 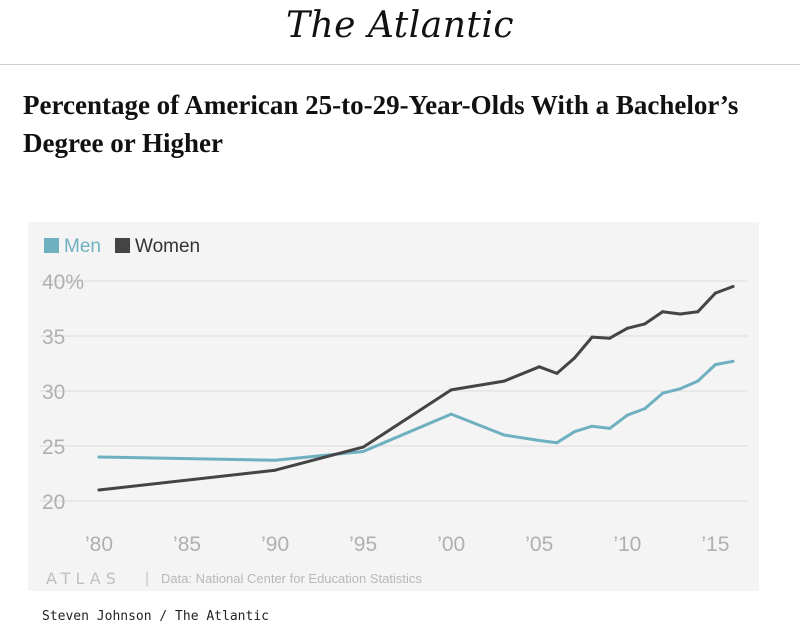 I want to click on y-tick-label: 20, so click(x=53, y=502).